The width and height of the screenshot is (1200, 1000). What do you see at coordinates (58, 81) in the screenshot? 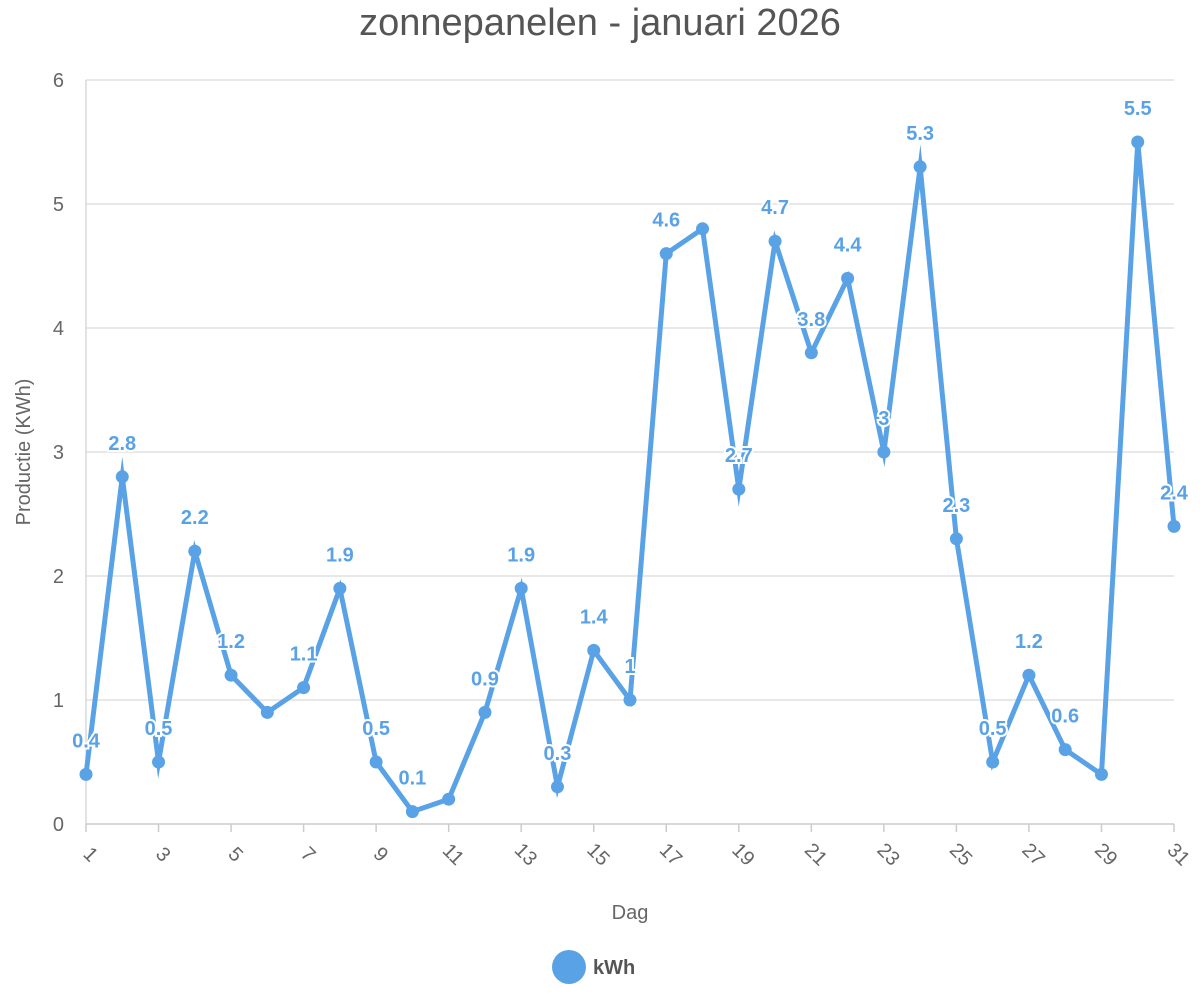
I see `y-tick-label: 6` at bounding box center [58, 81].